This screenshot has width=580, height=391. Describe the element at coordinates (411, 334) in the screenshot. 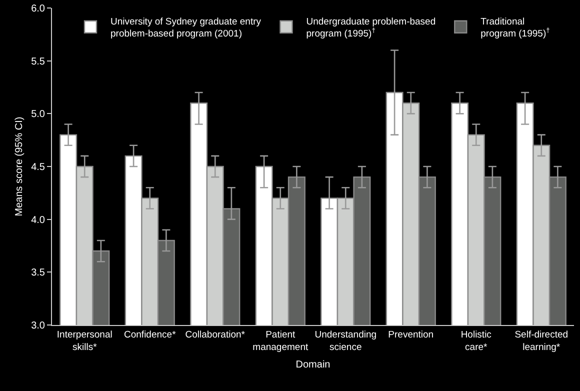

I see `x-tick-label: Prevention` at that location.